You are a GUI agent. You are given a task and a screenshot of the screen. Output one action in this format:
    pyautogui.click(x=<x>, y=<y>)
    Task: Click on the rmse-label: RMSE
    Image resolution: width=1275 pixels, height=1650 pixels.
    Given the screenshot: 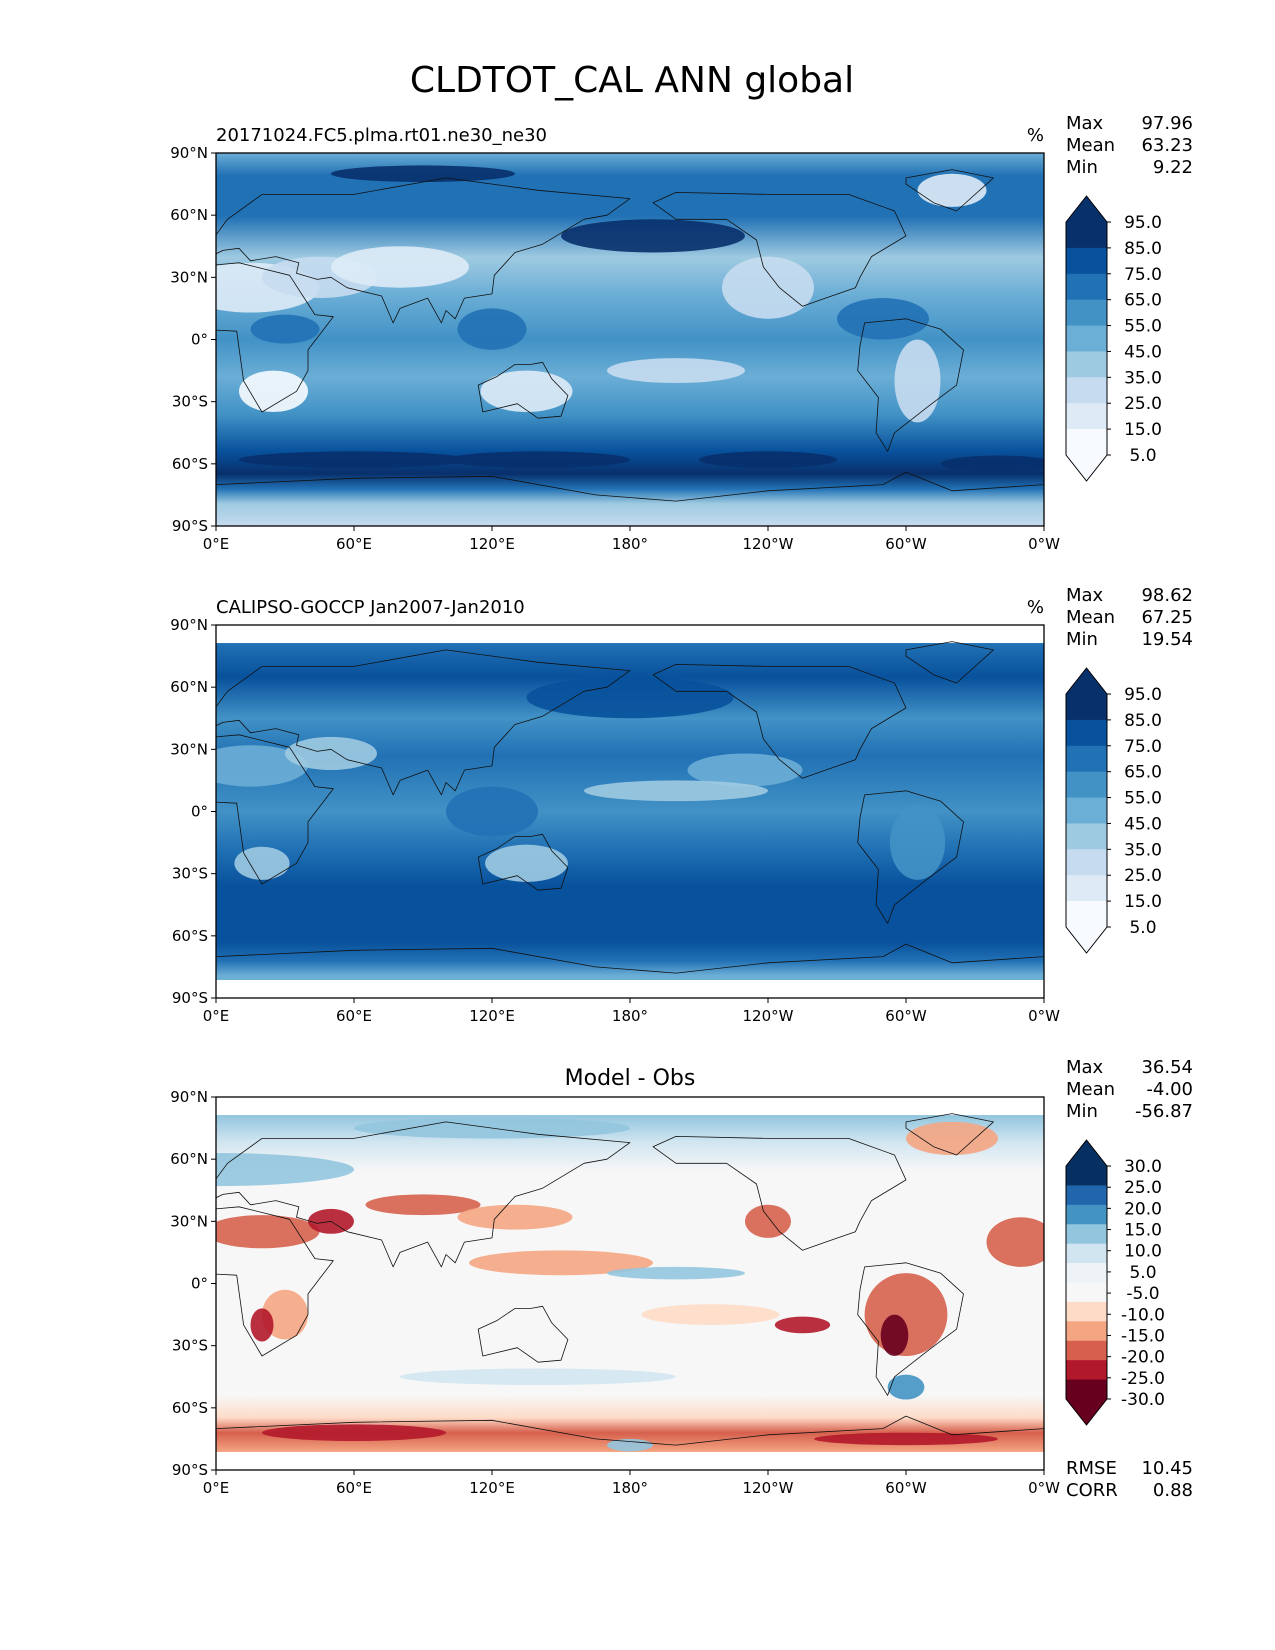 What is the action you would take?
    pyautogui.click(x=1091, y=1468)
    